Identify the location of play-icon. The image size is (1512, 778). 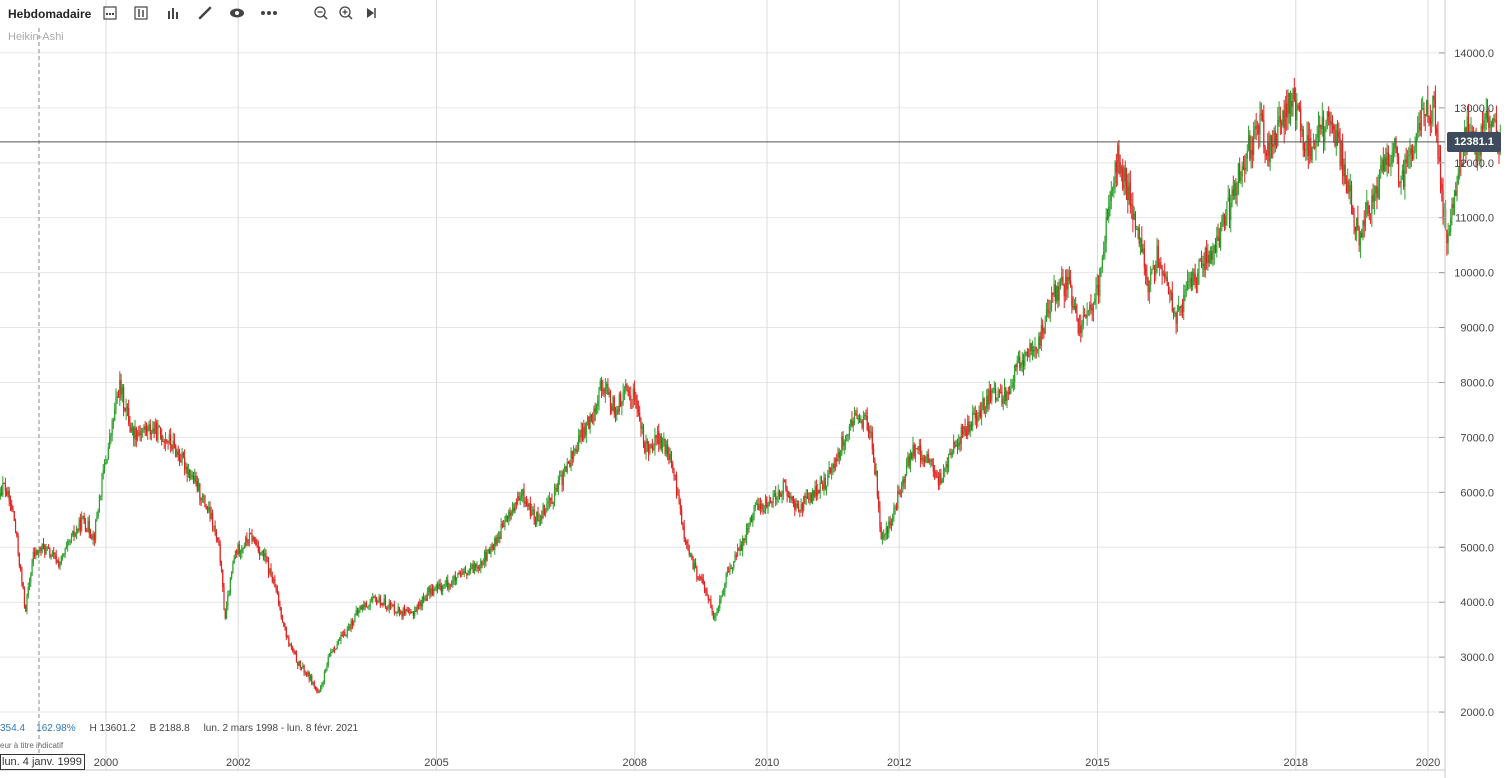
(371, 13).